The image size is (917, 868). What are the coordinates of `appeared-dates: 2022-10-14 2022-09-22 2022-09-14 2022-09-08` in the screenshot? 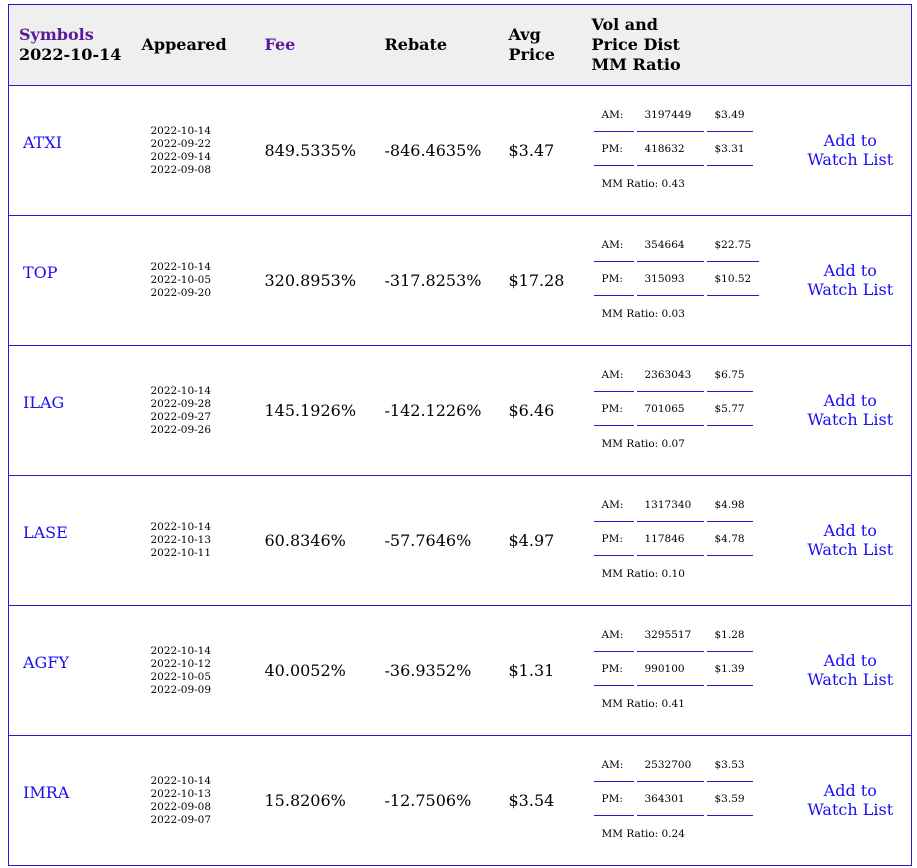 It's located at (199, 151).